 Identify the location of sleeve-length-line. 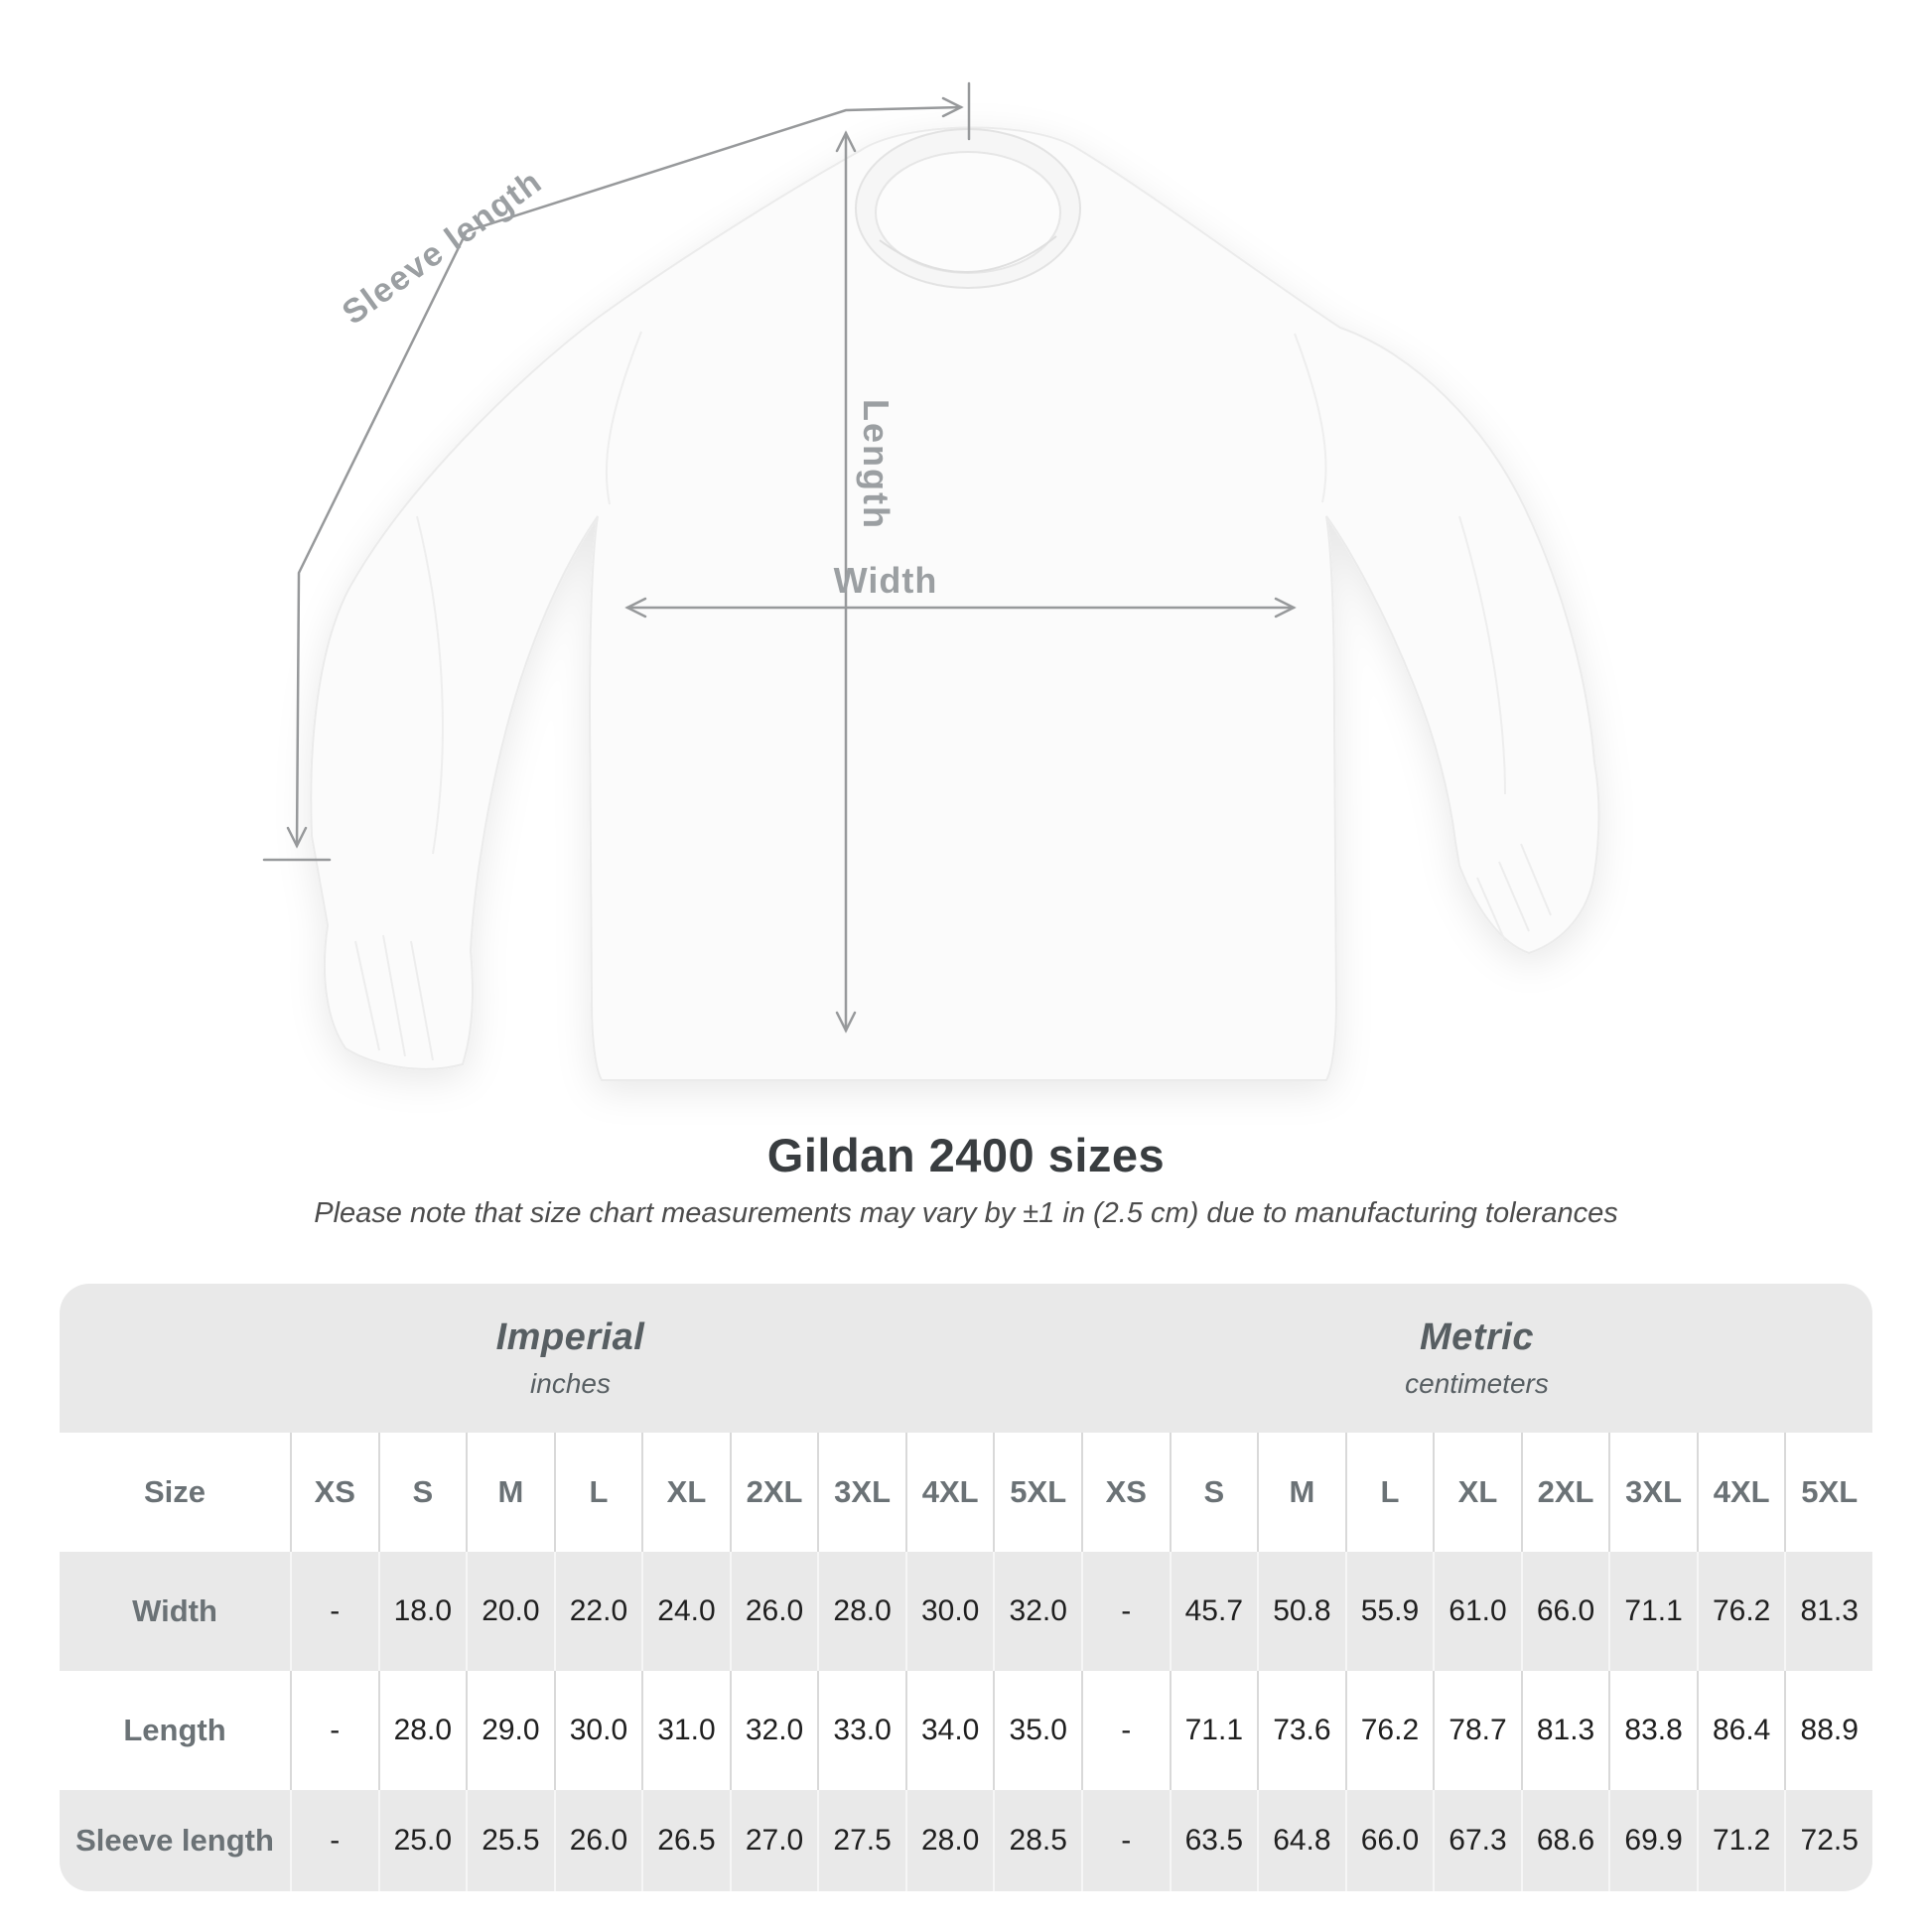
(617, 472).